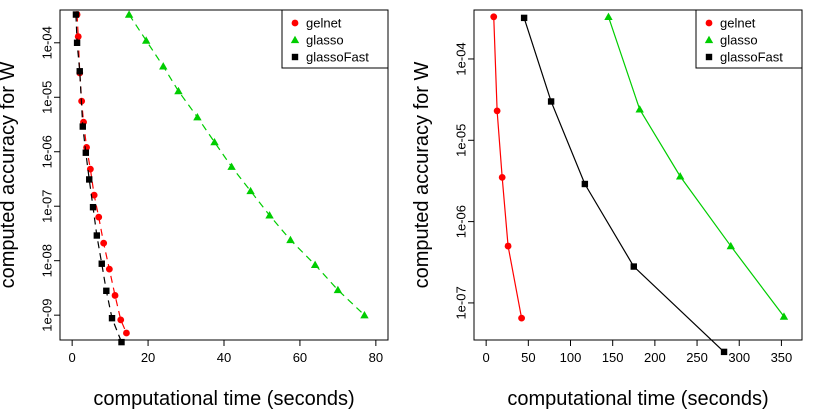  What do you see at coordinates (300, 357) in the screenshot?
I see `x-tick-label: 60` at bounding box center [300, 357].